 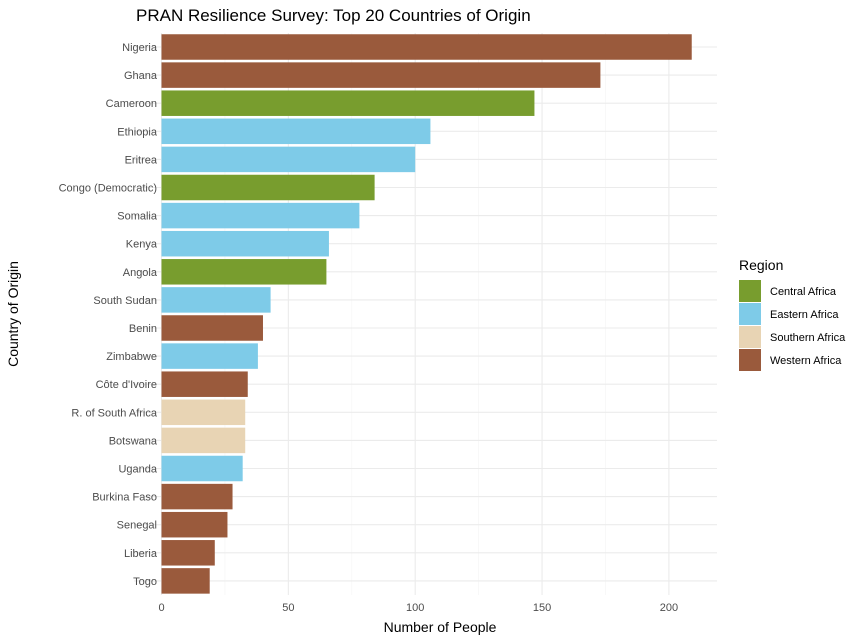 I want to click on y-tick-label: Togo, so click(x=145, y=582).